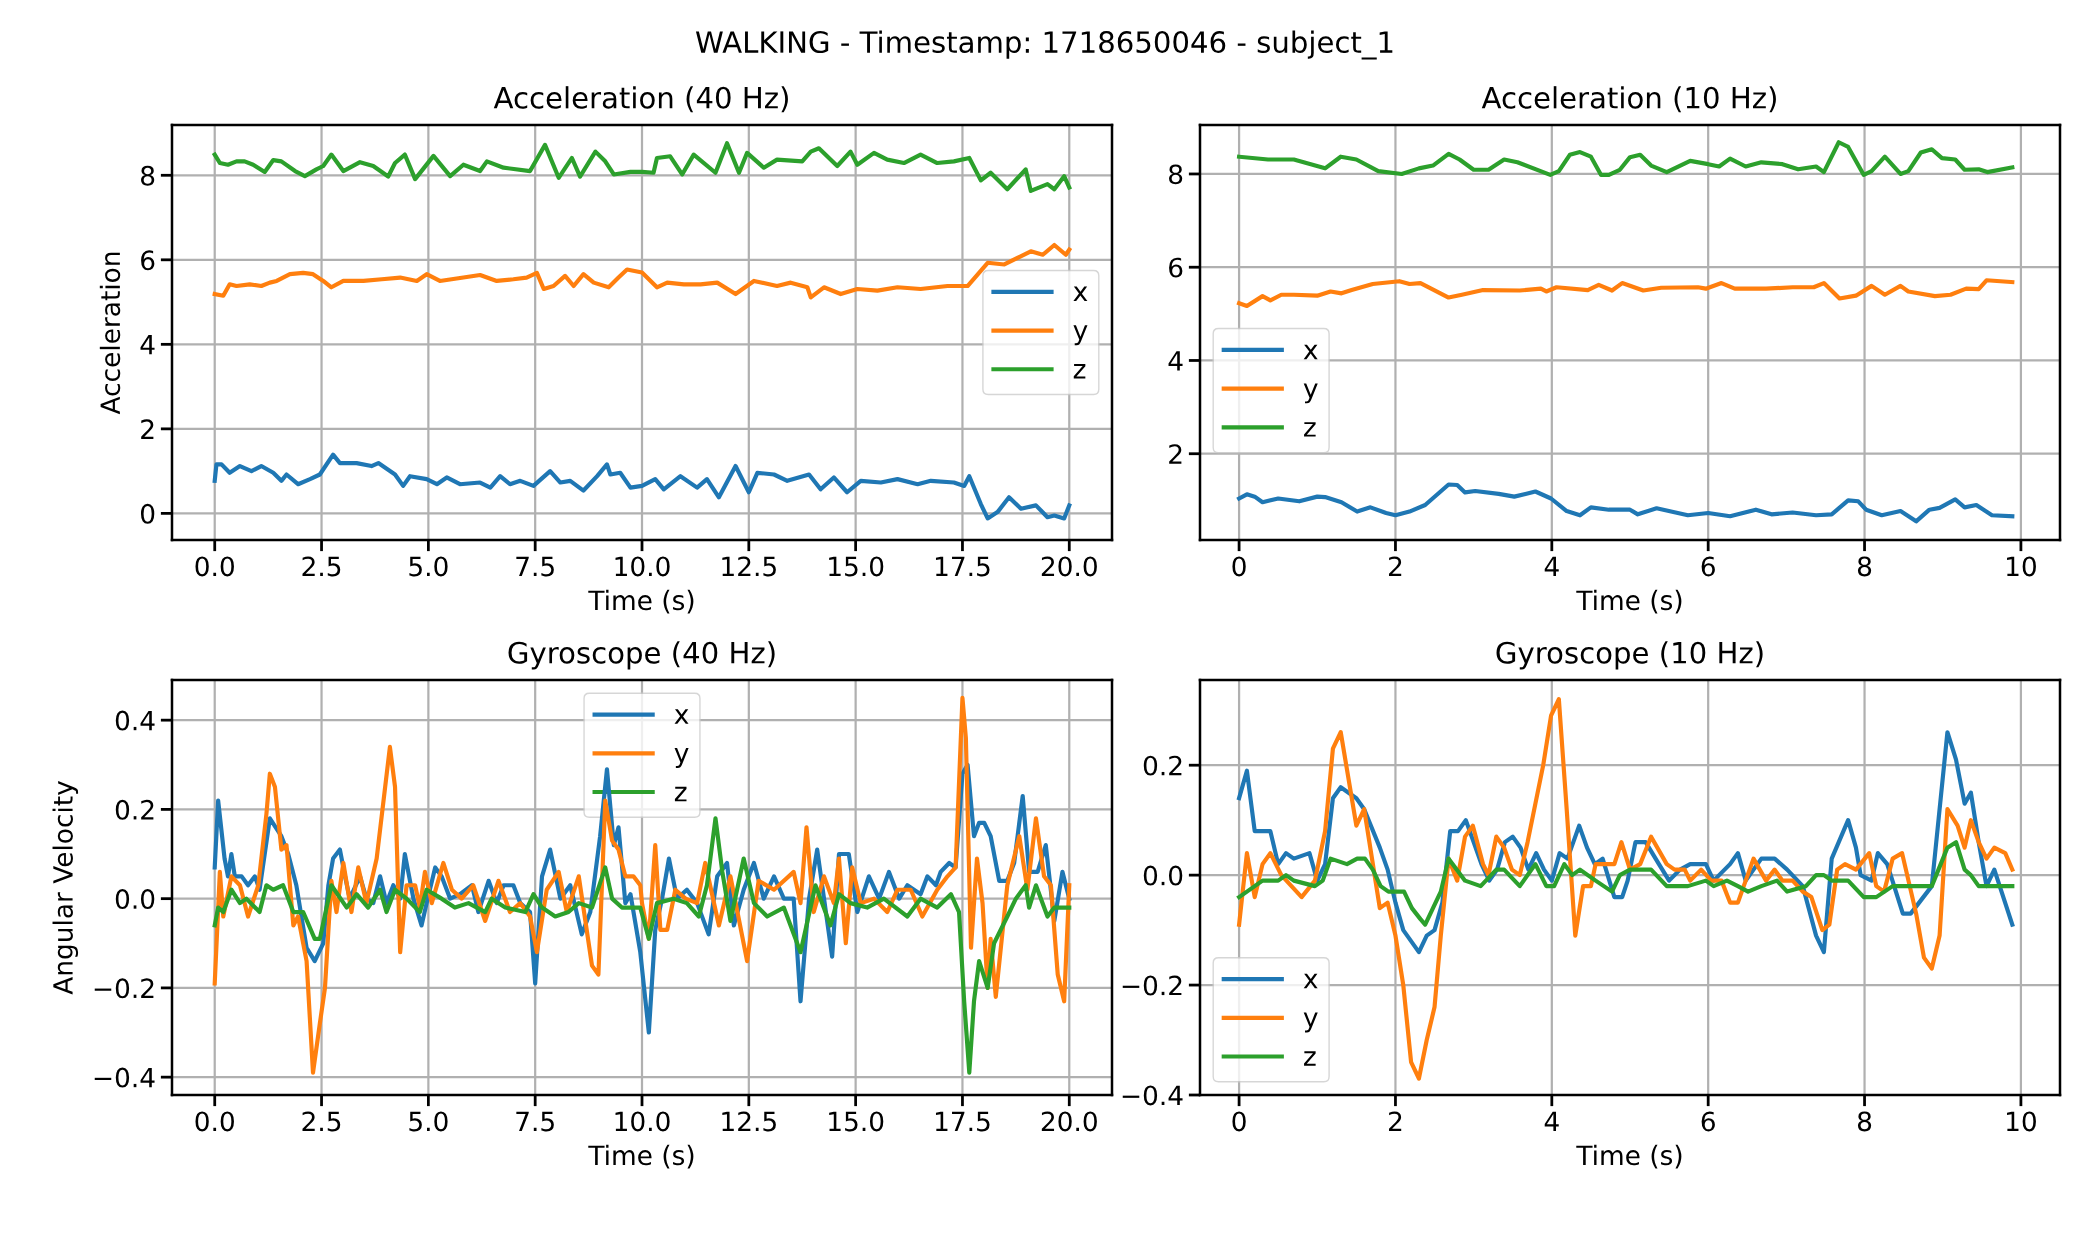 The width and height of the screenshot is (2090, 1244). I want to click on text: WALKING - Timestamp: 1718650046 - subject_1, so click(1044, 45).